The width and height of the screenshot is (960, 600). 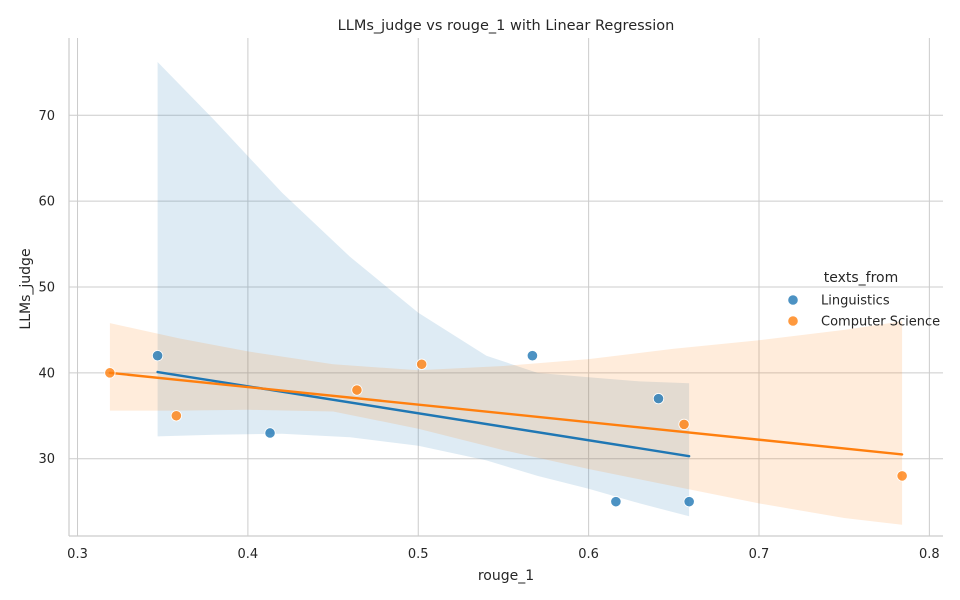 I want to click on y-tick-label: 50, so click(x=46, y=288).